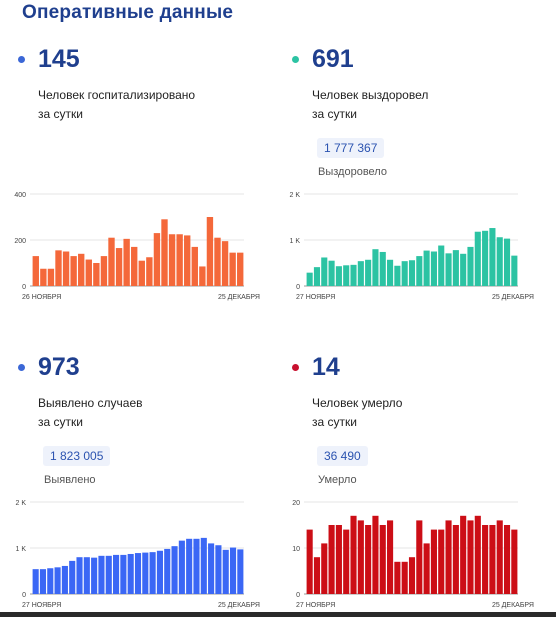  I want to click on recovered-total: 1 777 367, so click(351, 148).